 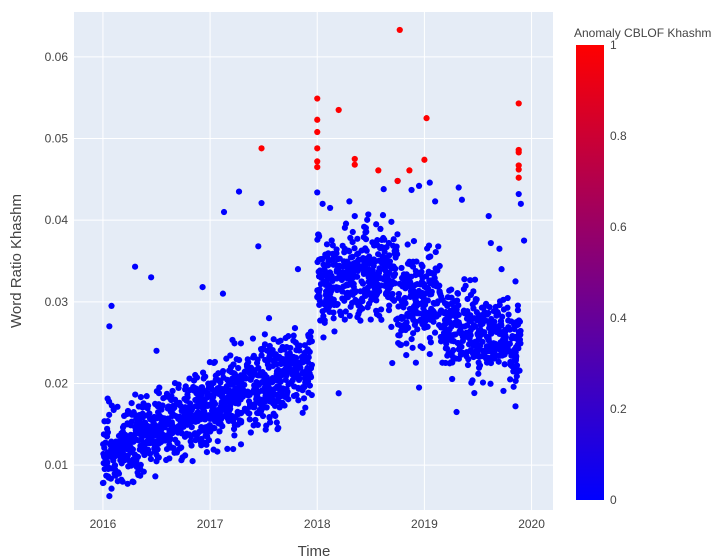 What do you see at coordinates (57, 261) in the screenshot?
I see `y-axis-ticks: 0.01 0.02 0.03 0.04 0.05 0.06` at bounding box center [57, 261].